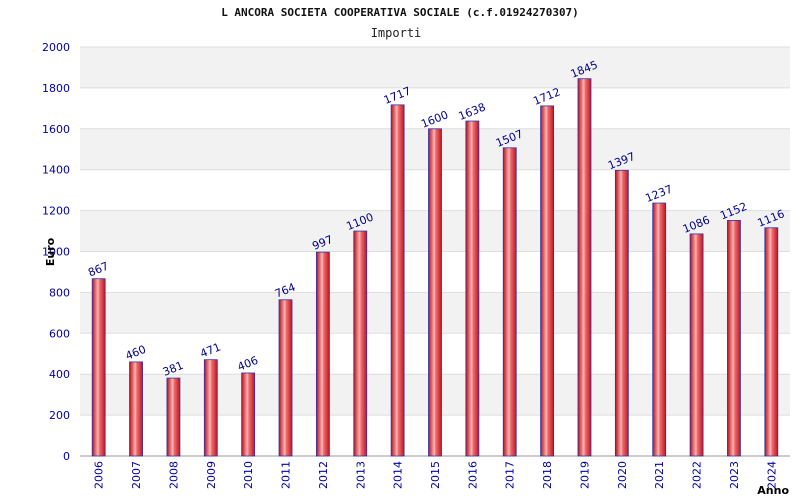  Describe the element at coordinates (56, 211) in the screenshot. I see `y-tick-label: 1200` at that location.